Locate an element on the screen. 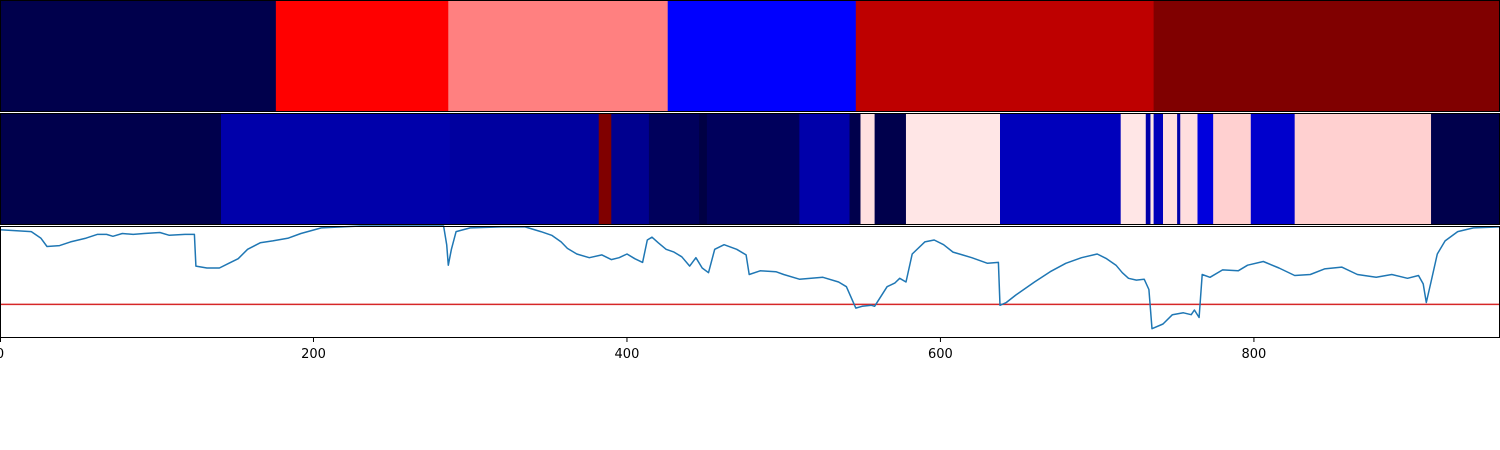 This screenshot has height=450, width=1500. x-tick-label: 600 is located at coordinates (940, 354).